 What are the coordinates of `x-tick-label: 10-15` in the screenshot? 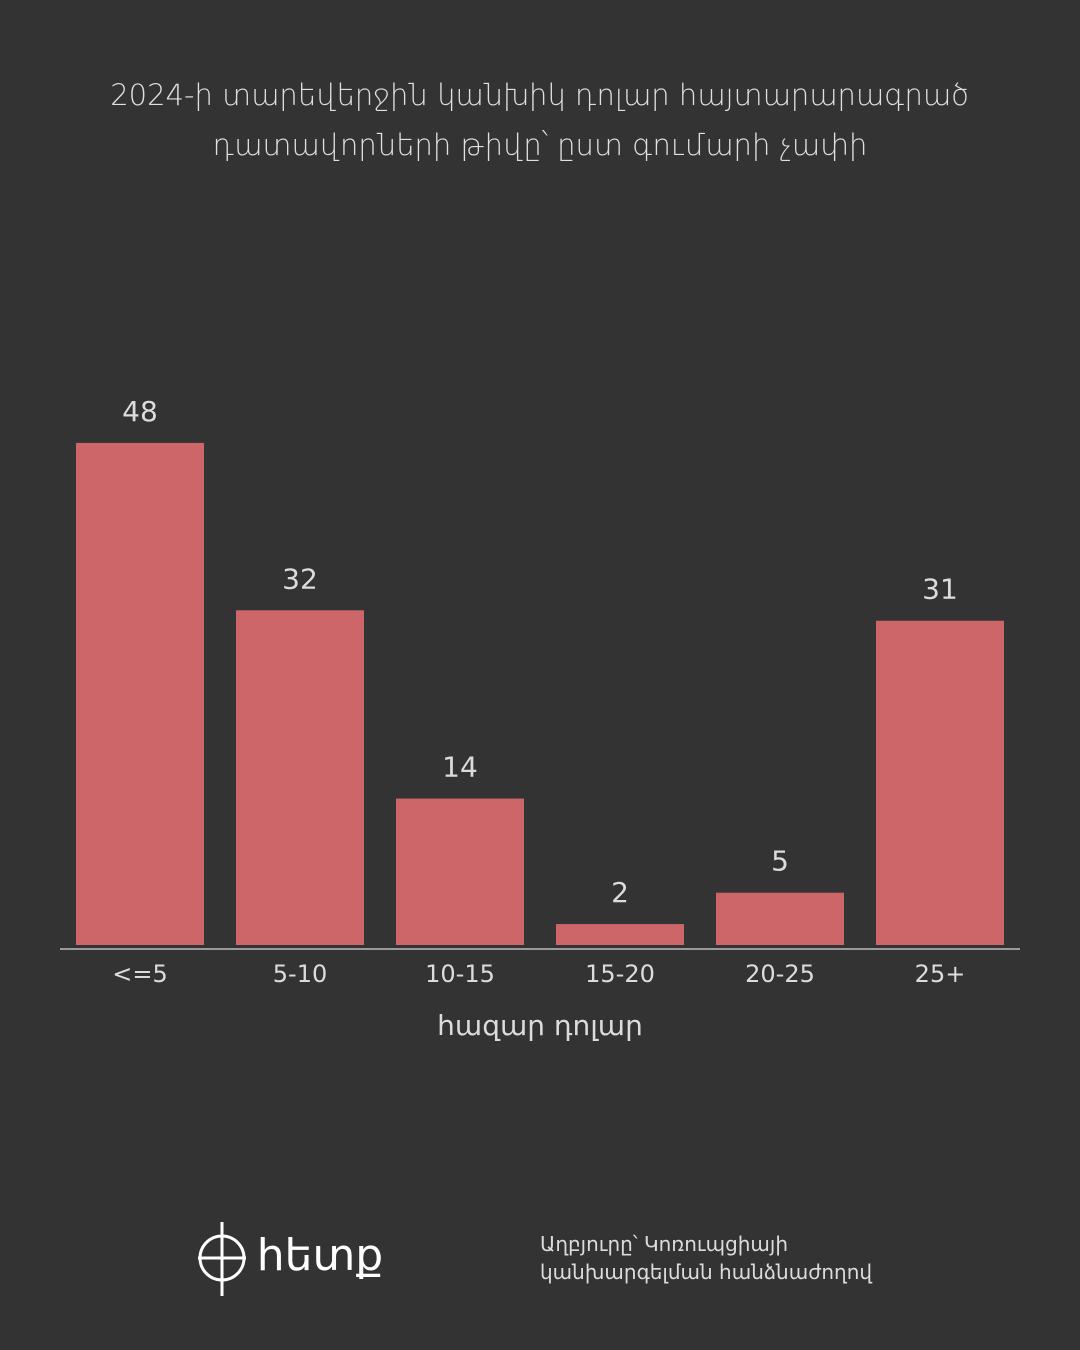 It's located at (460, 974).